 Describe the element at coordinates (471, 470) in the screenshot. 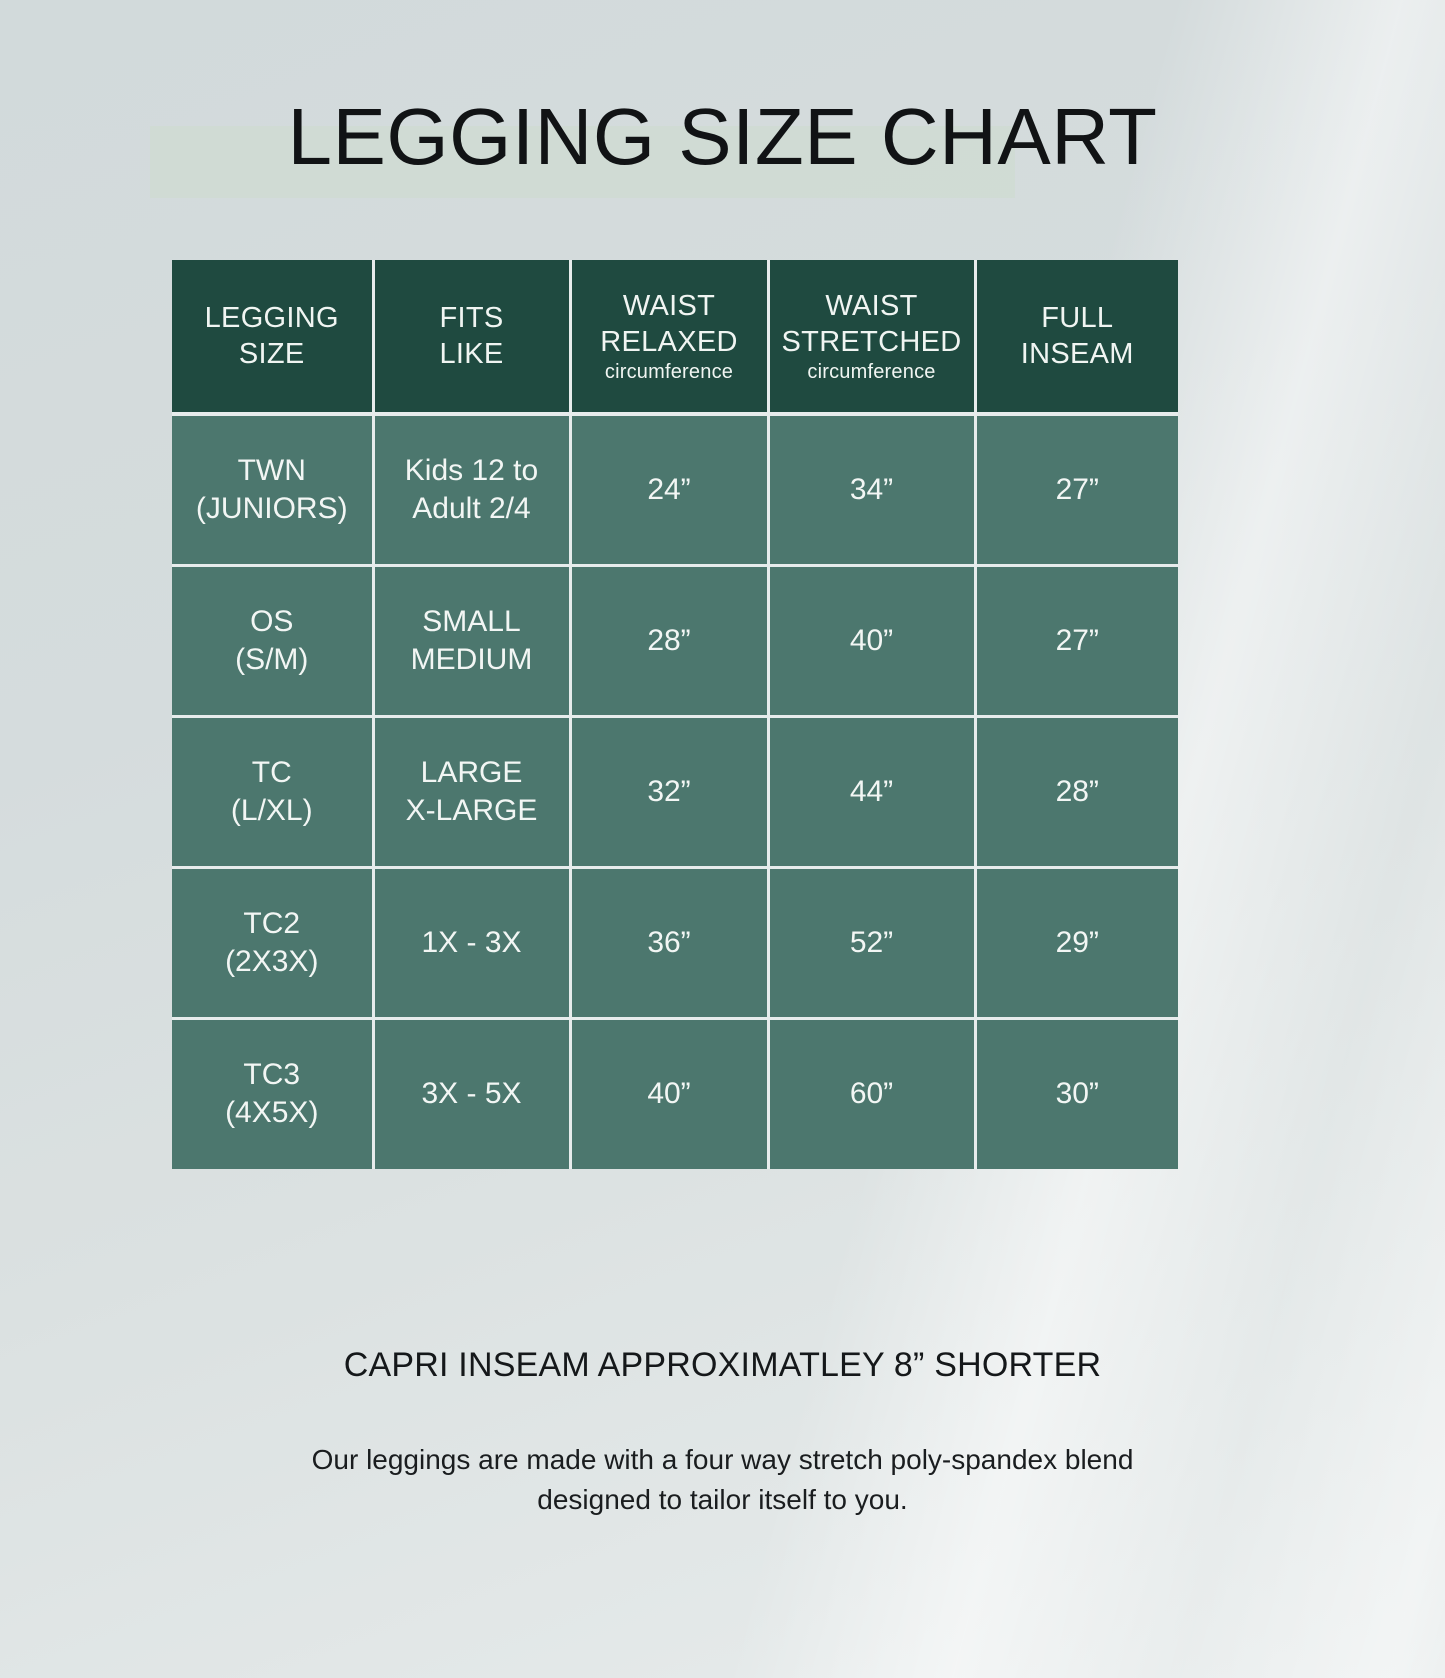

I see `fits-line-1: Kids 12 to` at that location.